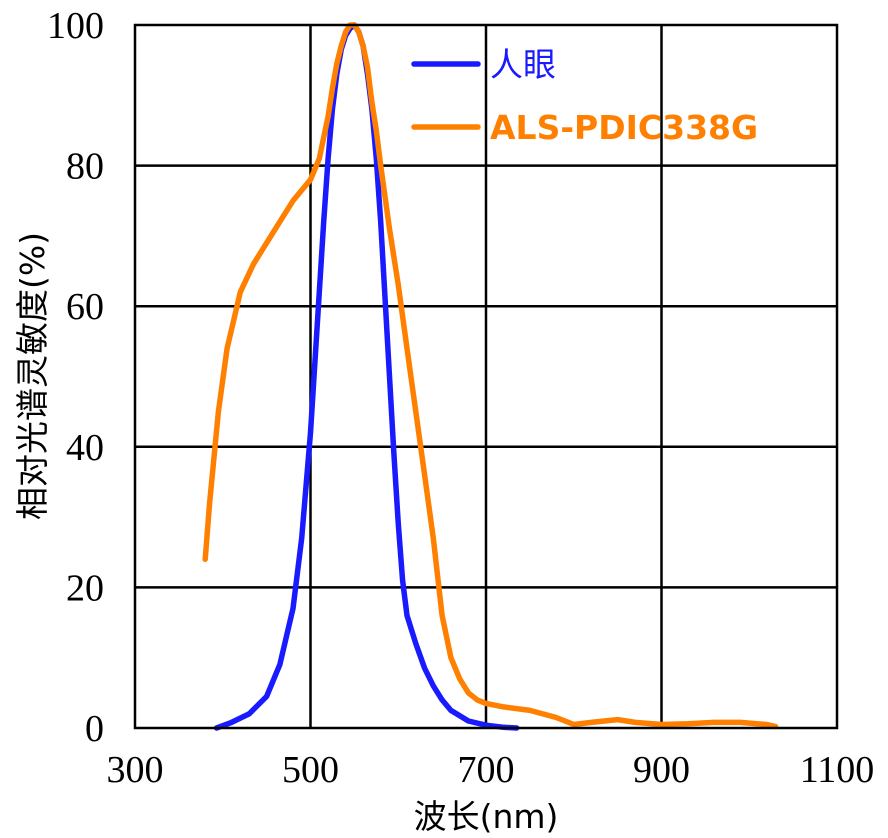  What do you see at coordinates (486, 770) in the screenshot?
I see `x-tick-label: 700` at bounding box center [486, 770].